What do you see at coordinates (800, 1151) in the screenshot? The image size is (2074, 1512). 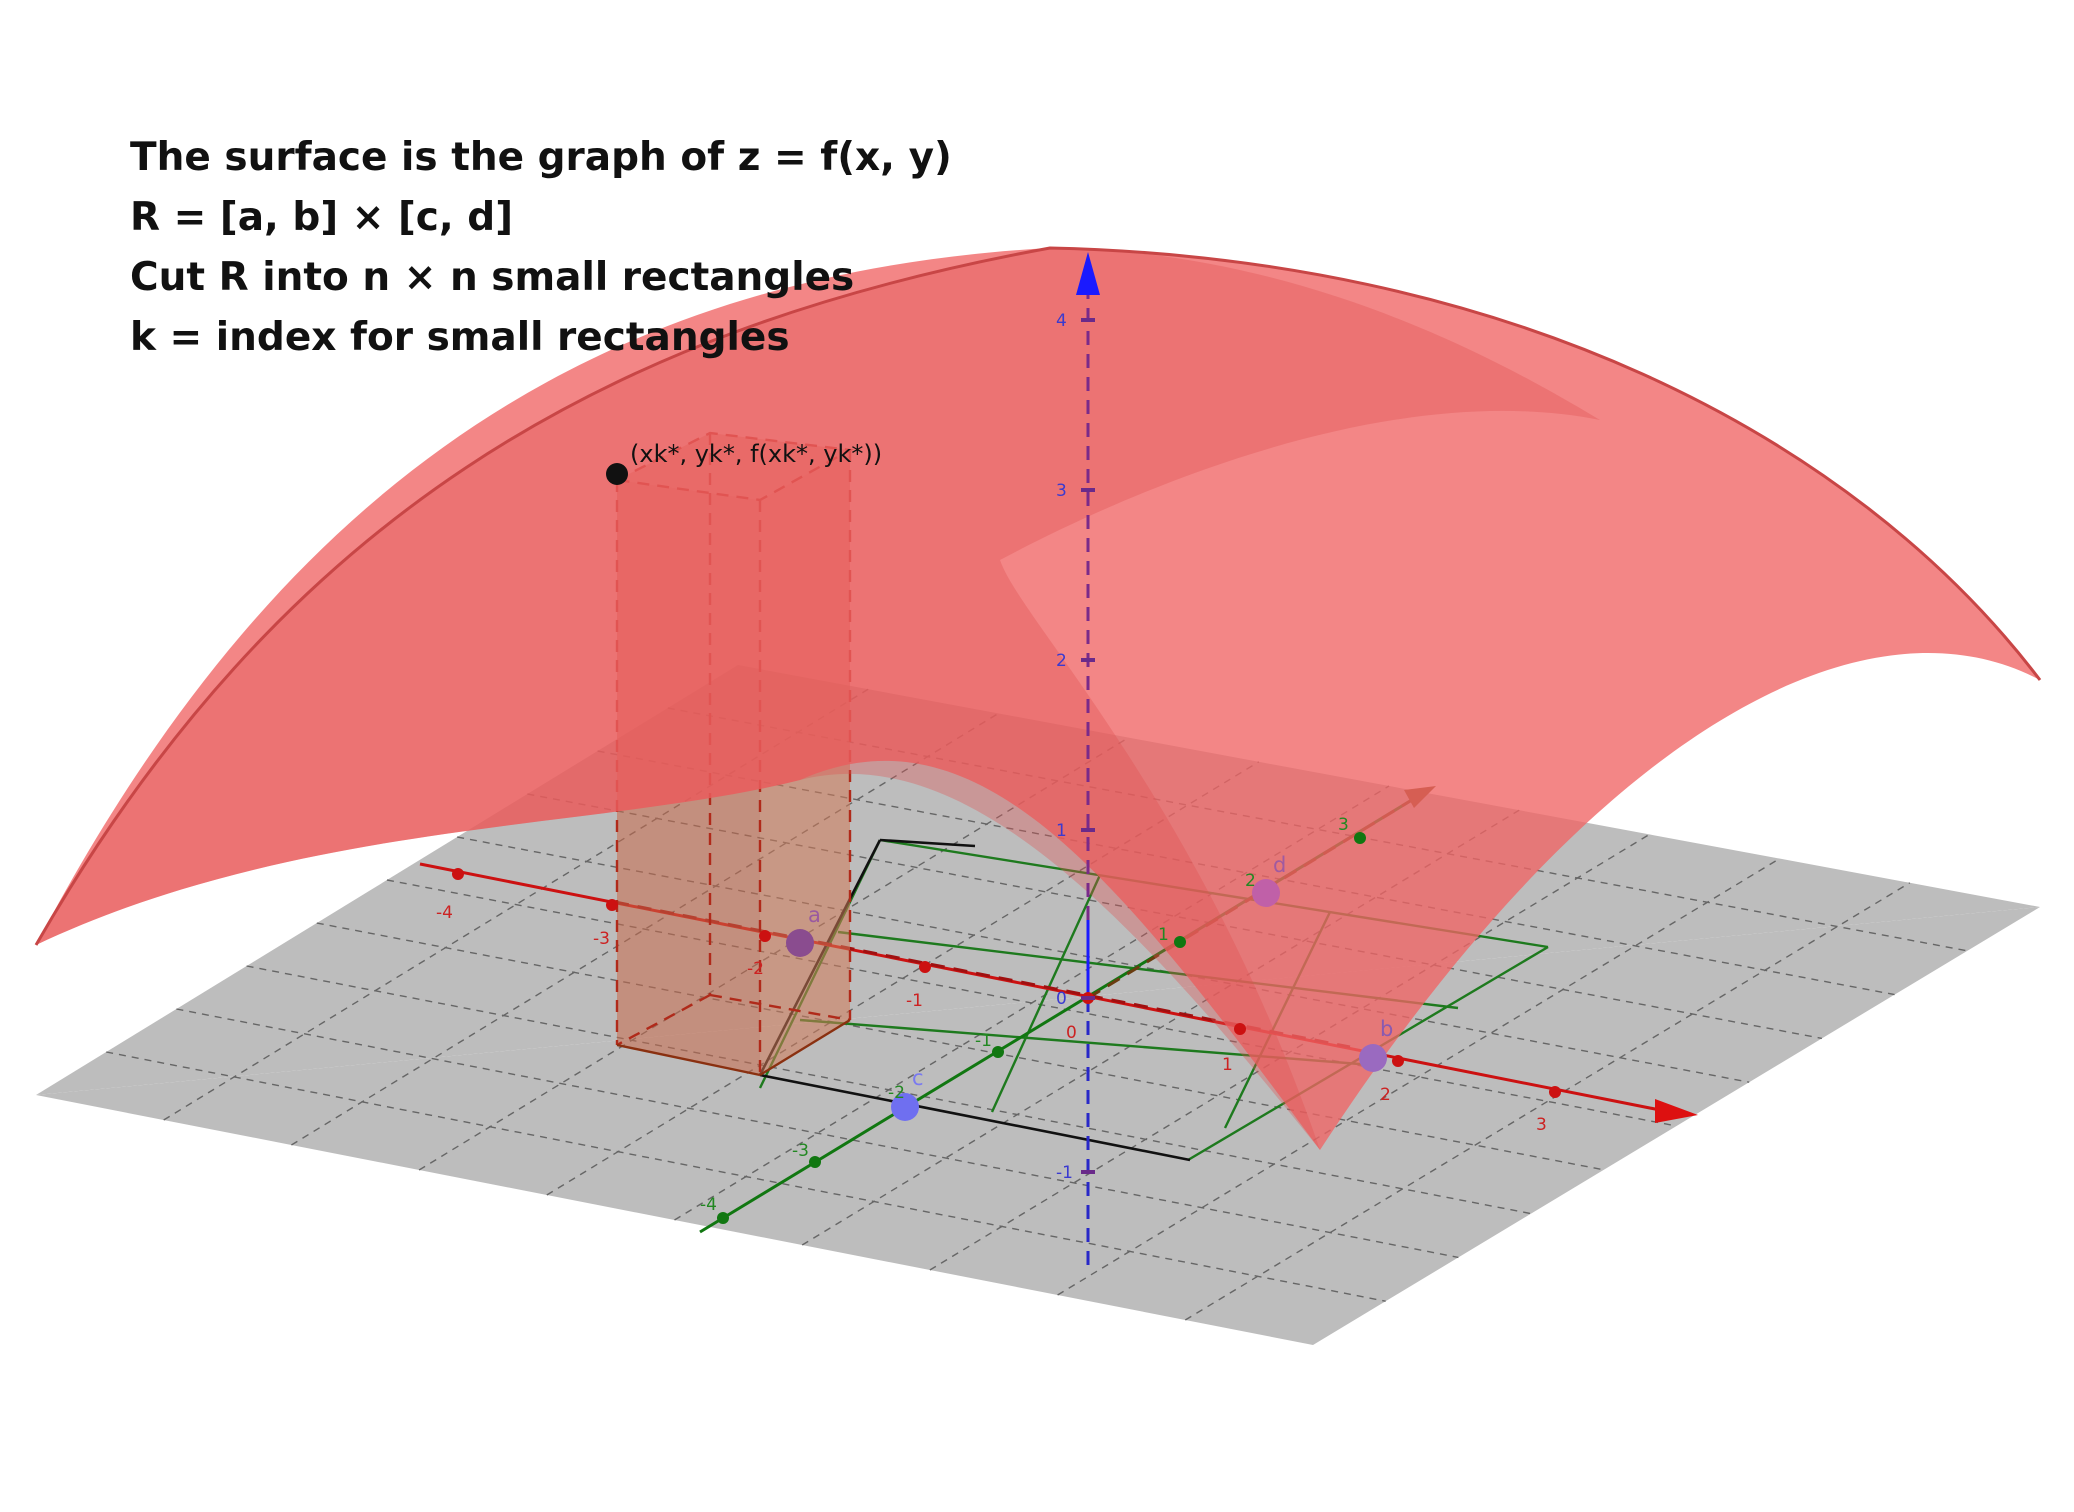 I see `y-tick-label: -3` at bounding box center [800, 1151].